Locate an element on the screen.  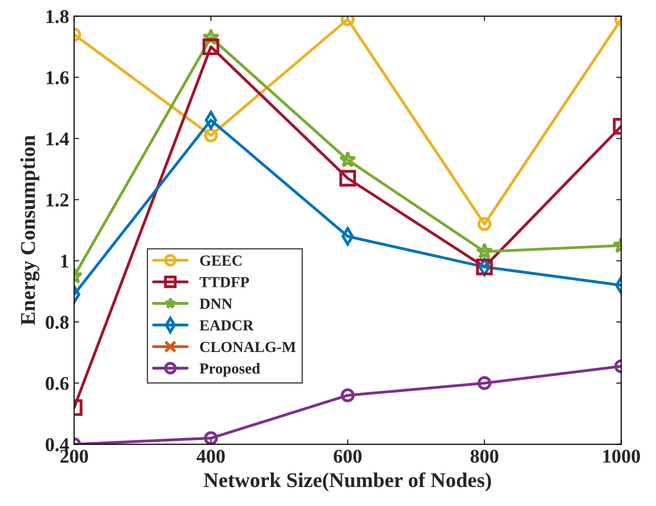
y-axis-title: Energy Consumption is located at coordinates (30, 230).